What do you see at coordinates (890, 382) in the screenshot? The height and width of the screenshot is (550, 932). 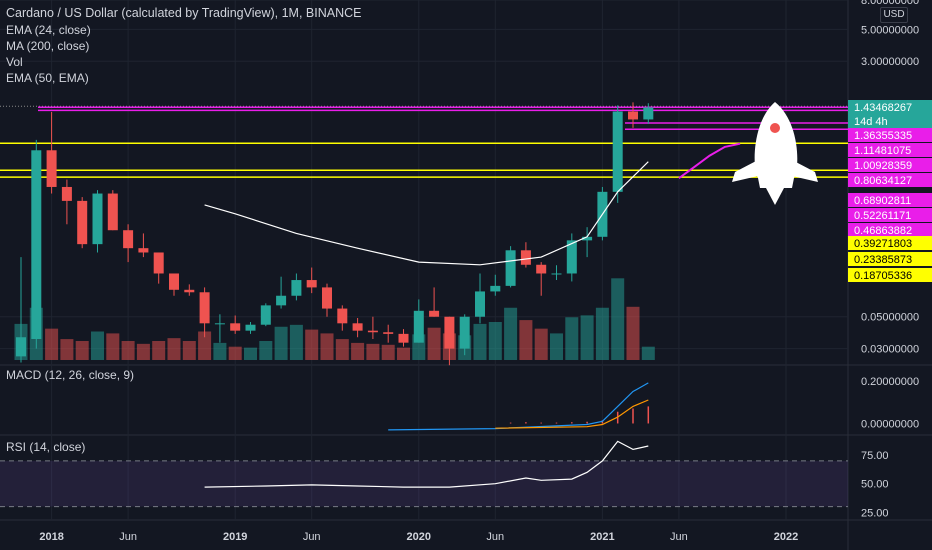 I see `macd-tick-label: 0.20000000` at bounding box center [890, 382].